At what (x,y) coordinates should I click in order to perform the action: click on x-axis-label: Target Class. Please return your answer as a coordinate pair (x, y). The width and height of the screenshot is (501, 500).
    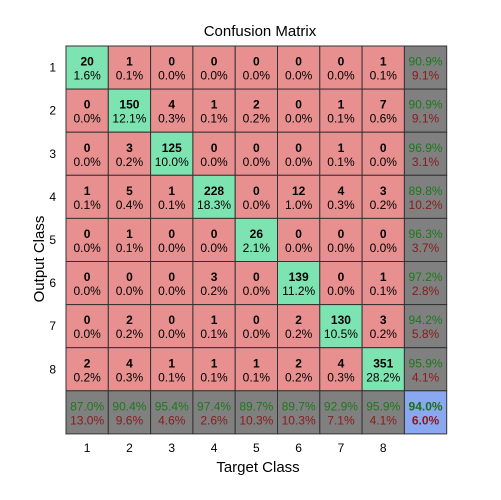
    Looking at the image, I should click on (257, 467).